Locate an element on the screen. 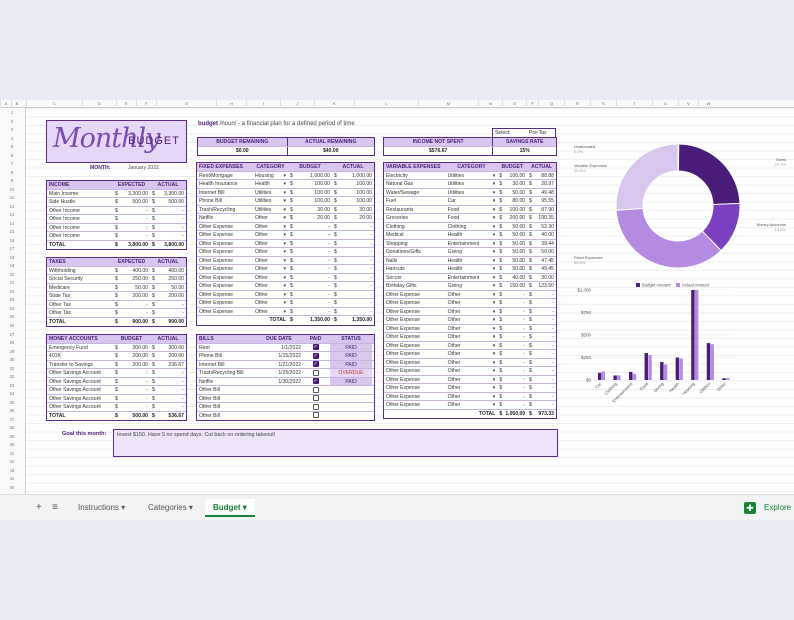 This screenshot has width=794, height=620. row-label: Groceries is located at coordinates (397, 218).